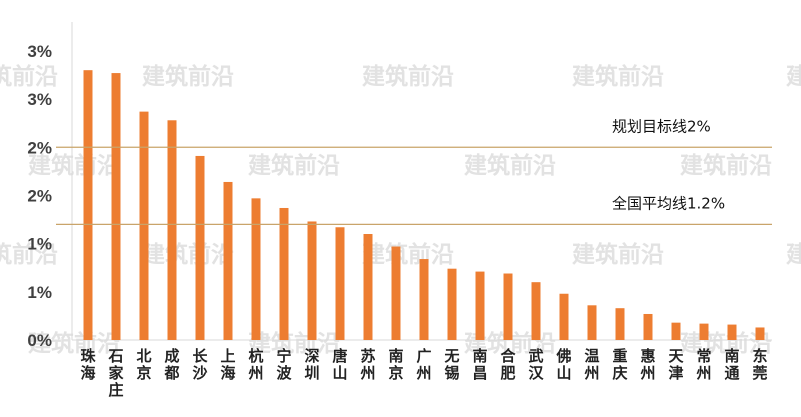 The width and height of the screenshot is (801, 417). Describe the element at coordinates (227, 364) in the screenshot. I see `x-tick-label: 上海` at that location.